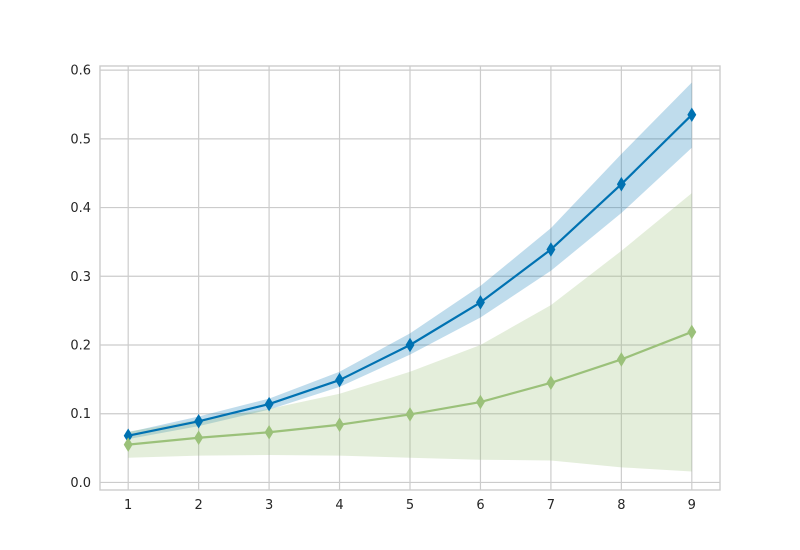  Describe the element at coordinates (339, 505) in the screenshot. I see `x-tick-label: 4` at that location.